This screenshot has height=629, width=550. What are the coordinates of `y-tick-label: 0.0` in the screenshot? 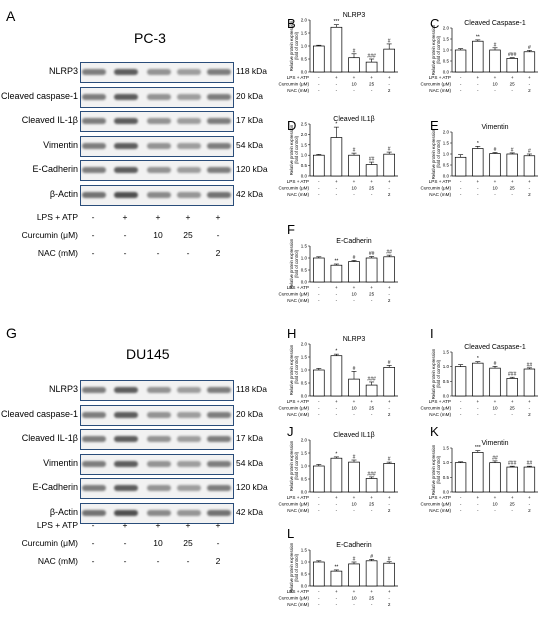 It's located at (304, 72).